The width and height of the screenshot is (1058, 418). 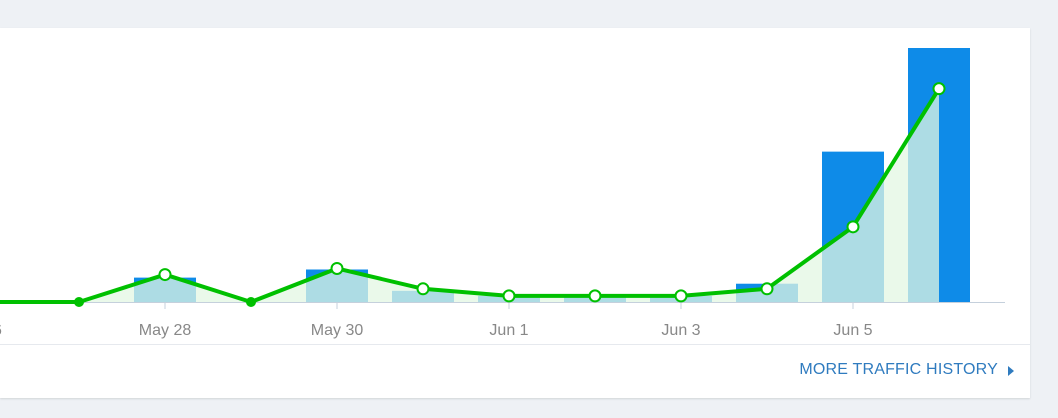 I want to click on more-traffic-history-link: MORE TRAFFIC HISTORY, so click(x=906, y=370).